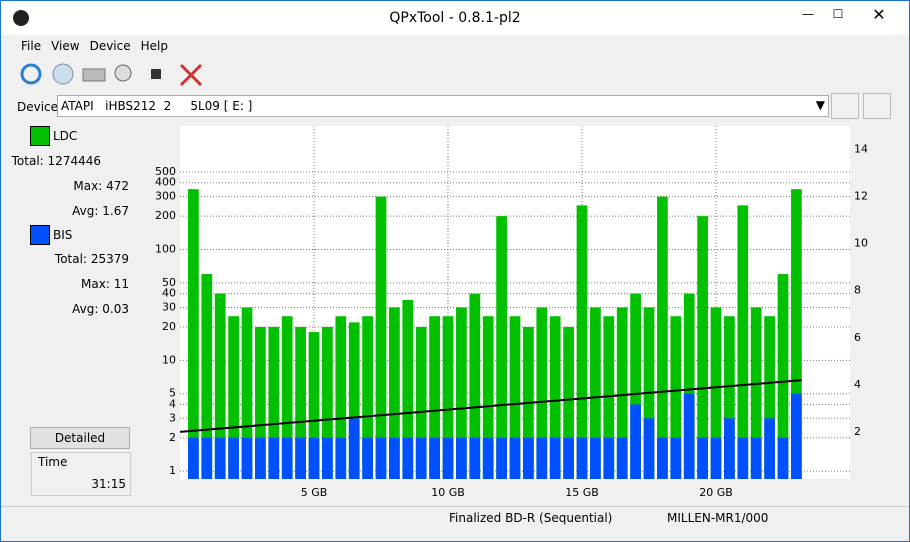 This screenshot has width=910, height=542. I want to click on bis-total: 25379, so click(109, 259).